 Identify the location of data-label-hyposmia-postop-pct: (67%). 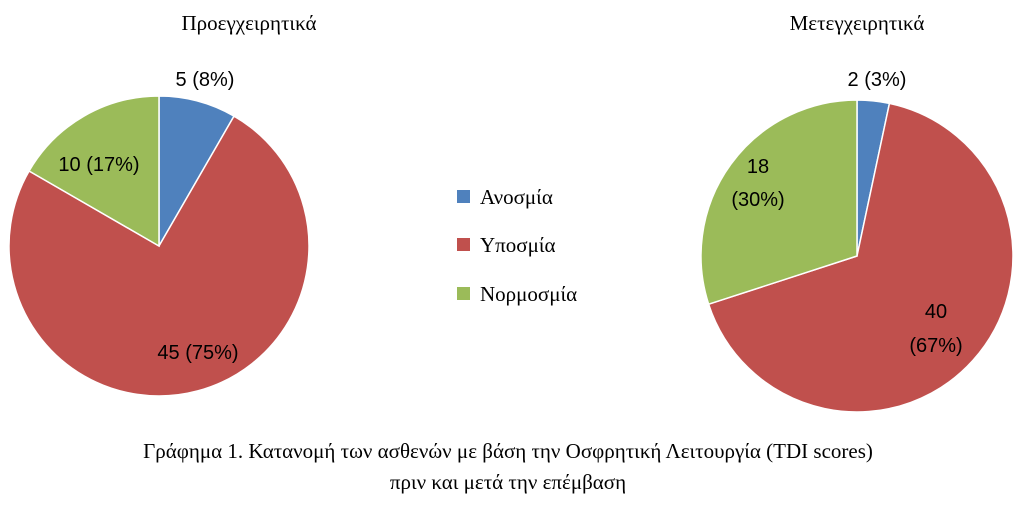
(935, 346).